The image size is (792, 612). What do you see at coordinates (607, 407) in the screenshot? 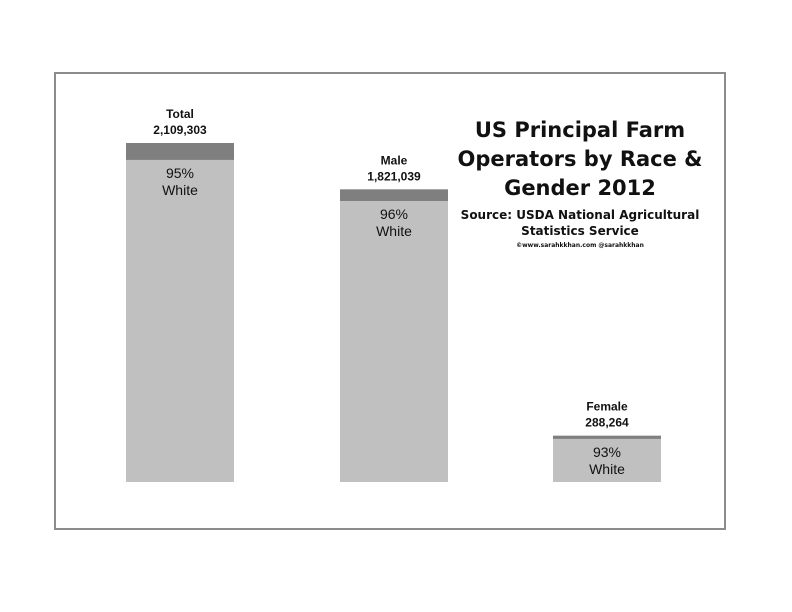
I see `category-label-female: Female` at bounding box center [607, 407].